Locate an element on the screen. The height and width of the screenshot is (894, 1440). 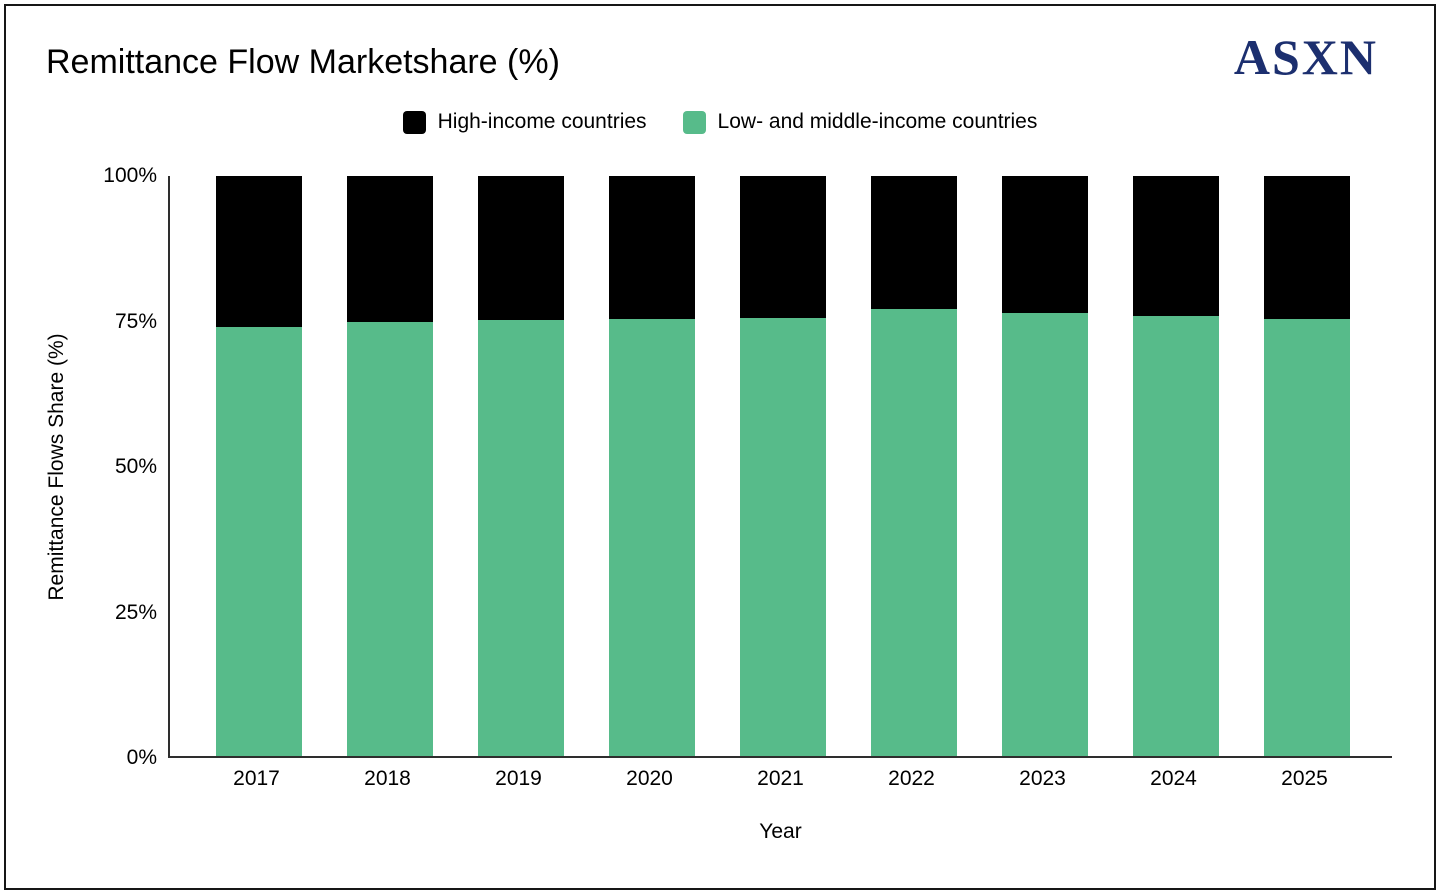
bar-segment-high-income-2019 is located at coordinates (520, 248).